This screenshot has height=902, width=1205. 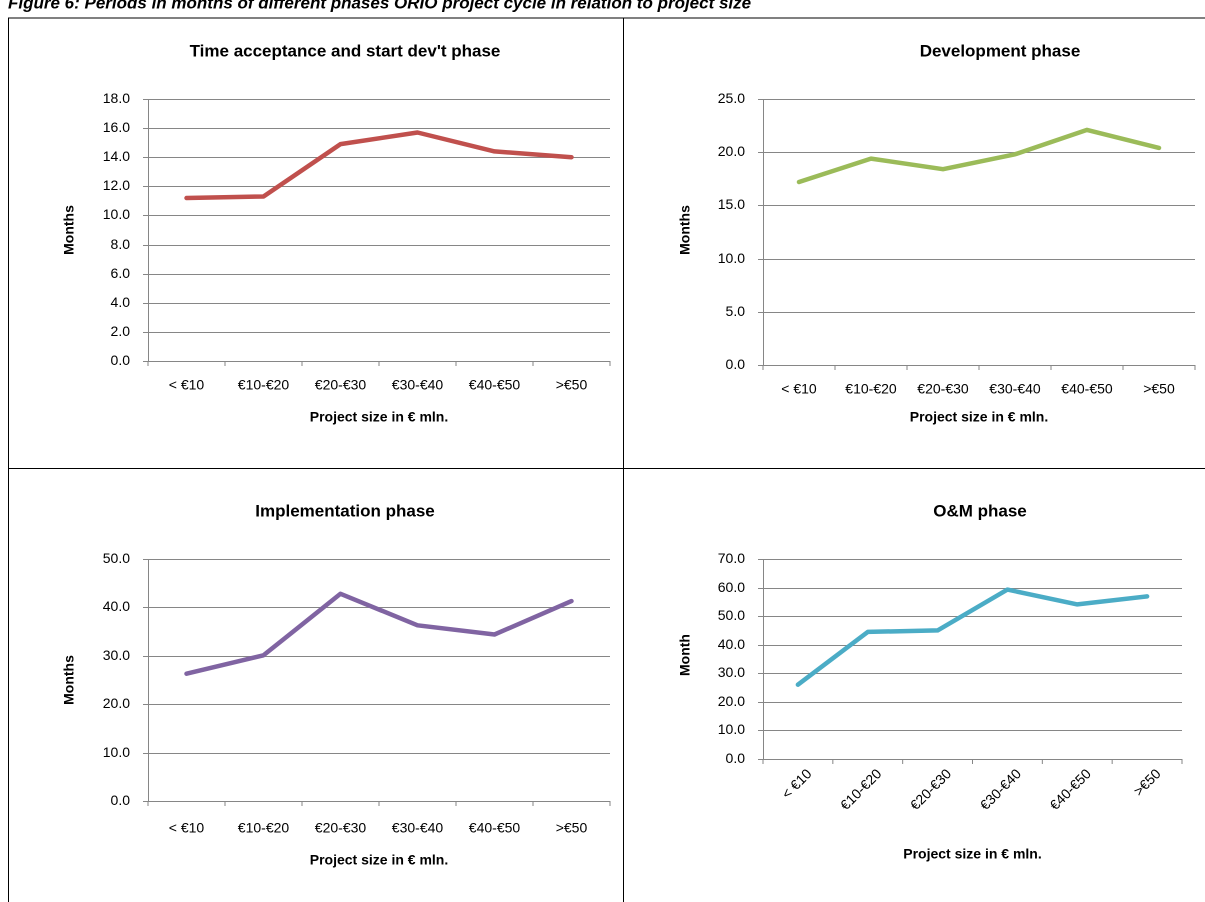 What do you see at coordinates (1000, 50) in the screenshot?
I see `chart-title: Development phase` at bounding box center [1000, 50].